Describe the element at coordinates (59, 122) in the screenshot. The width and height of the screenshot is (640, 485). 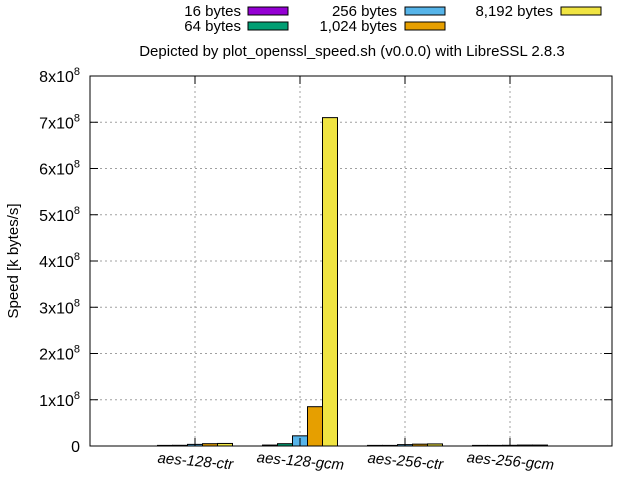
I see `y-tick-label: 7x10⁸` at that location.